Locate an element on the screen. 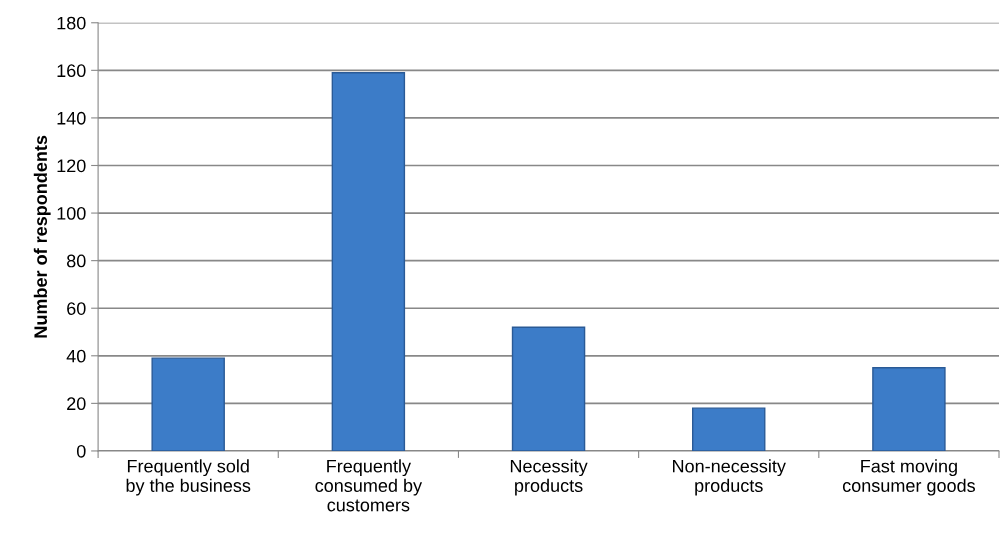 This screenshot has height=542, width=1001. x-tick-label: Frequently sold by the business is located at coordinates (188, 477).